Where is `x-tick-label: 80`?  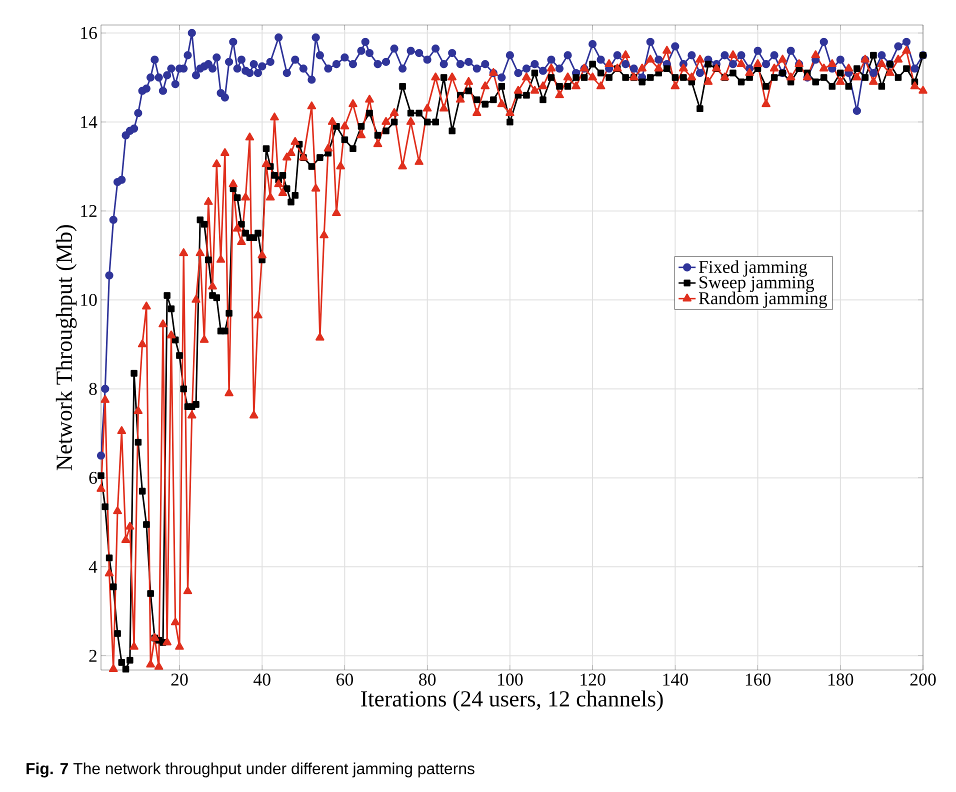
x-tick-label: 80 is located at coordinates (427, 680).